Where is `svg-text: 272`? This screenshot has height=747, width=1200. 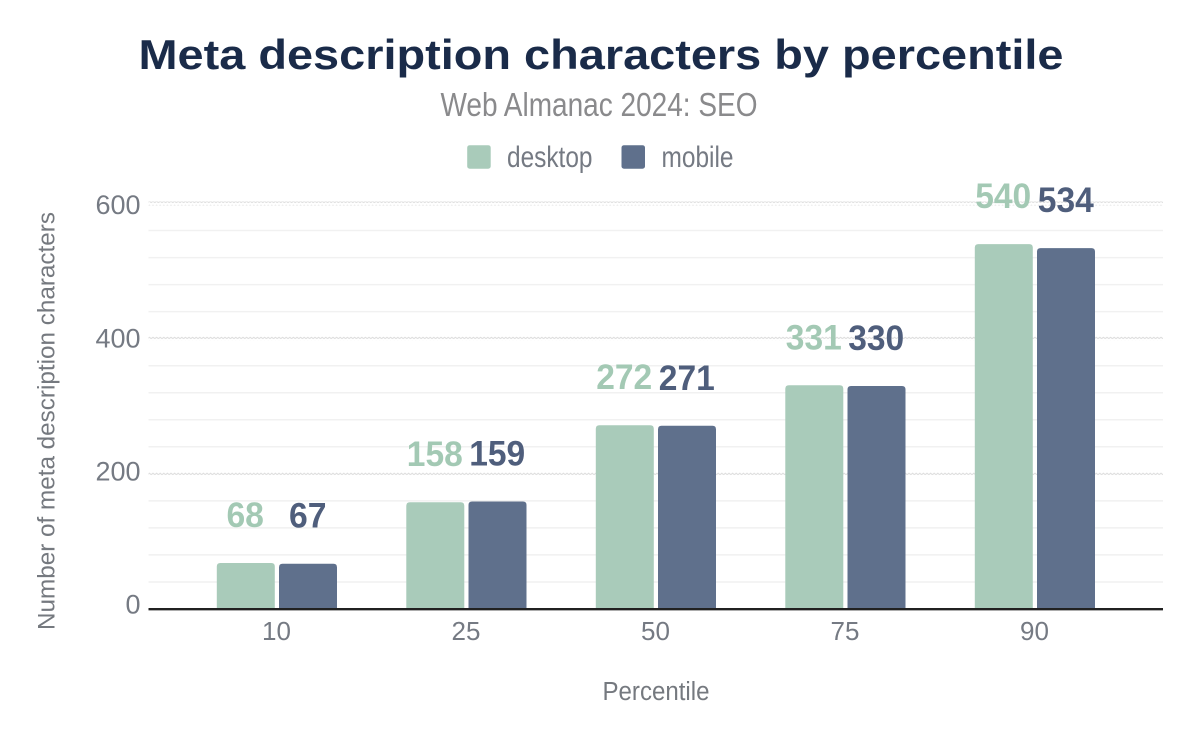 svg-text: 272 is located at coordinates (624, 377).